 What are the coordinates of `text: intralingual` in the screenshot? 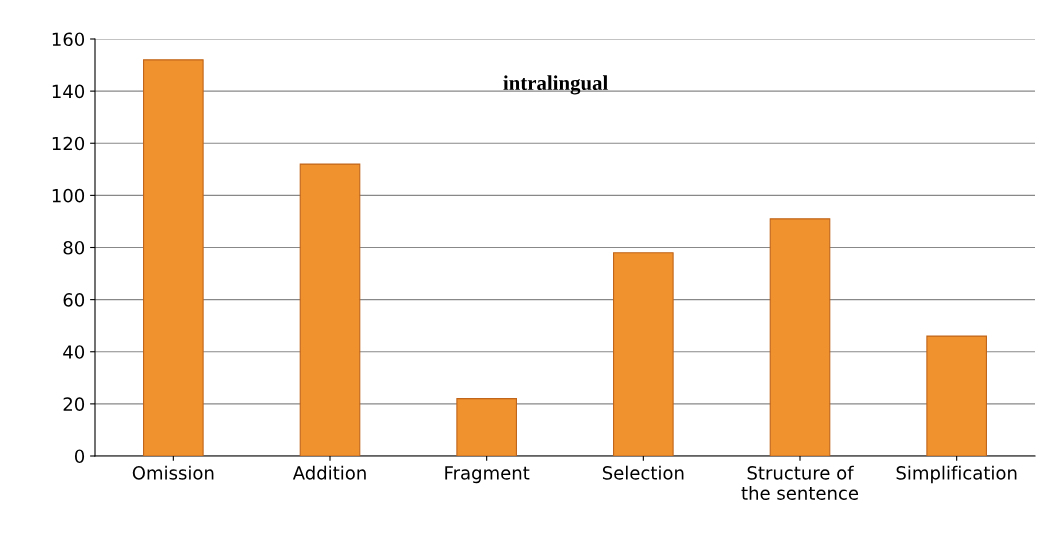 It's located at (555, 85).